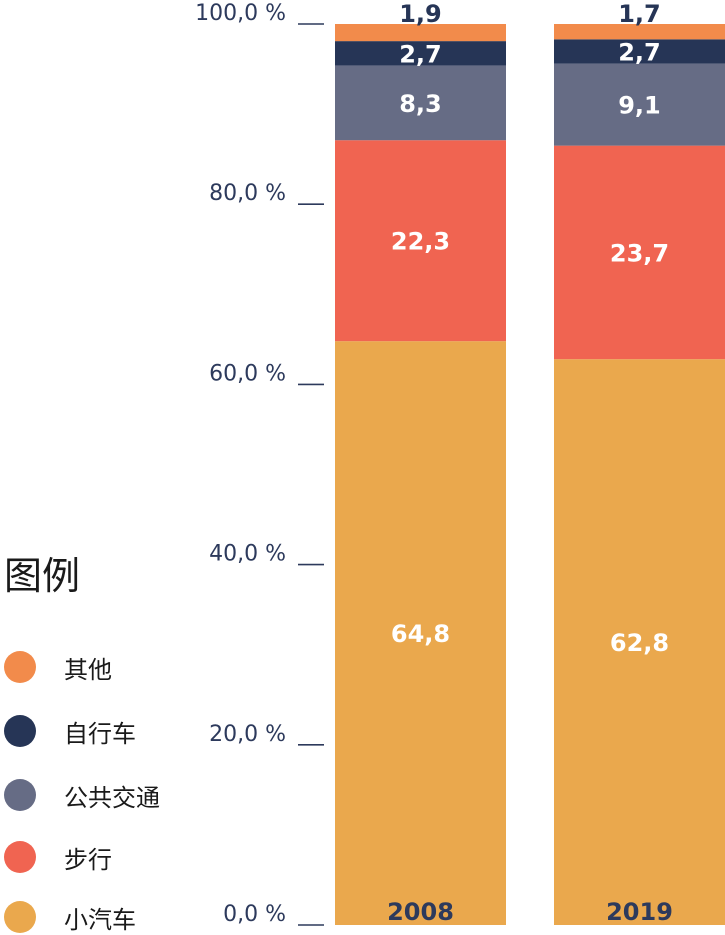 This screenshot has height=935, width=725. I want to click on category-label: 2008, so click(420, 912).